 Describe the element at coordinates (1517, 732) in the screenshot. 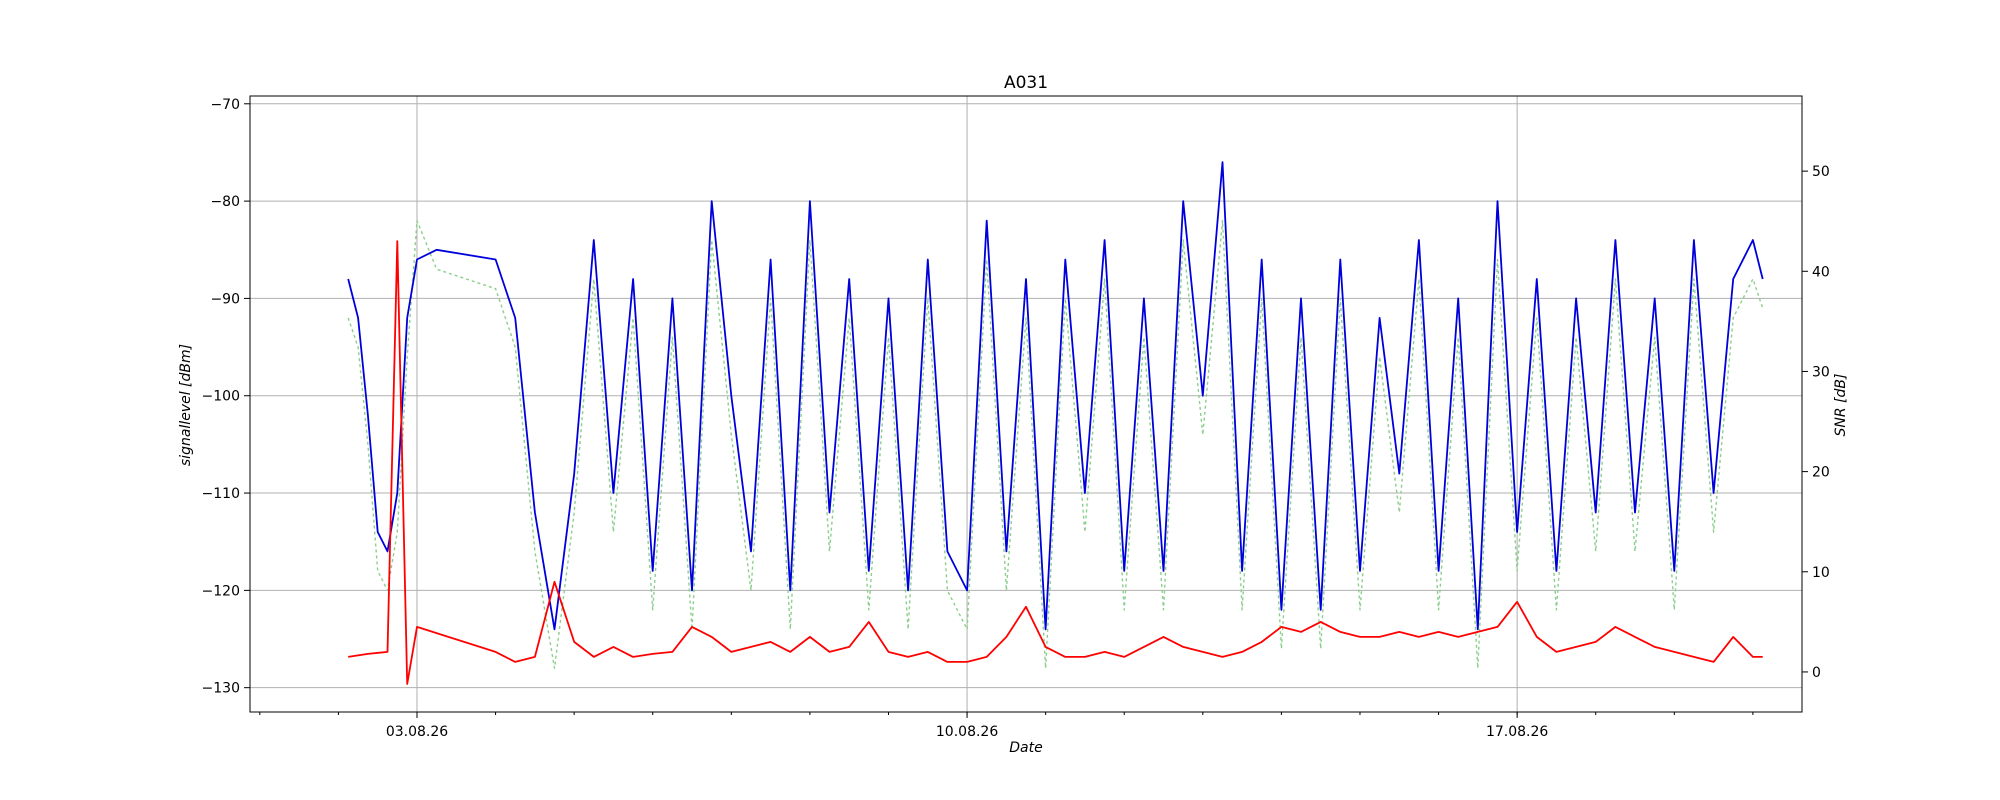

I see `x-tick-label: 17.08.26` at that location.